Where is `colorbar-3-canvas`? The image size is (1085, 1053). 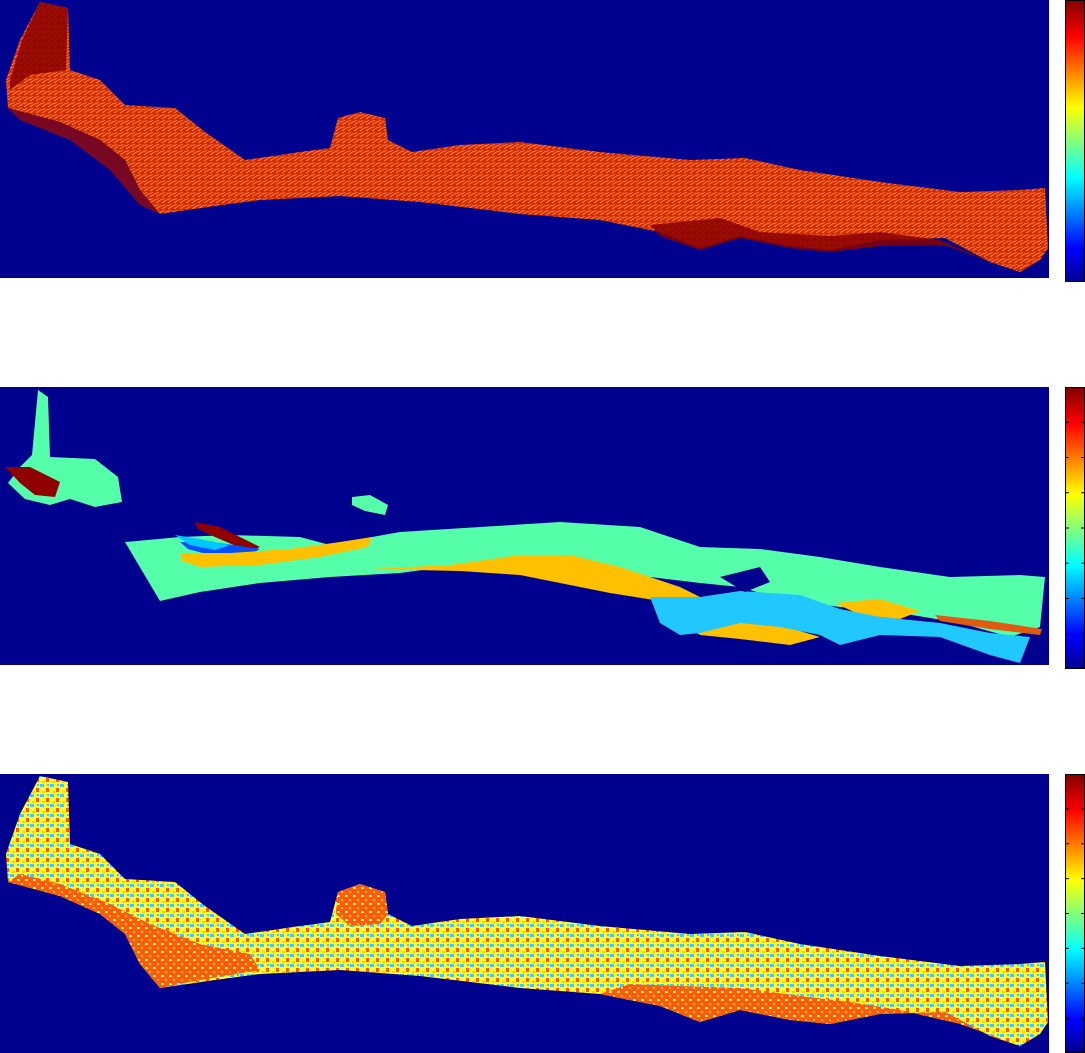
colorbar-3-canvas is located at coordinates (1075, 913).